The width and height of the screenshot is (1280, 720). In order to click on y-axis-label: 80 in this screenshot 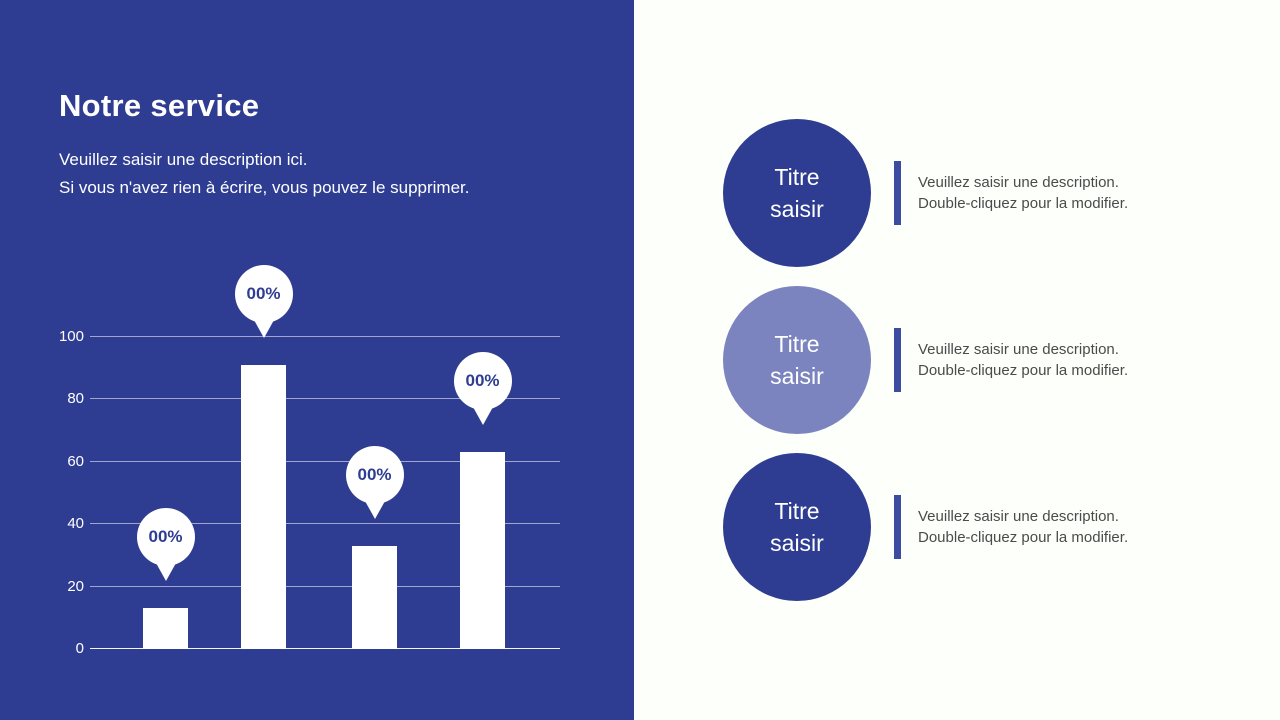, I will do `click(75, 399)`.